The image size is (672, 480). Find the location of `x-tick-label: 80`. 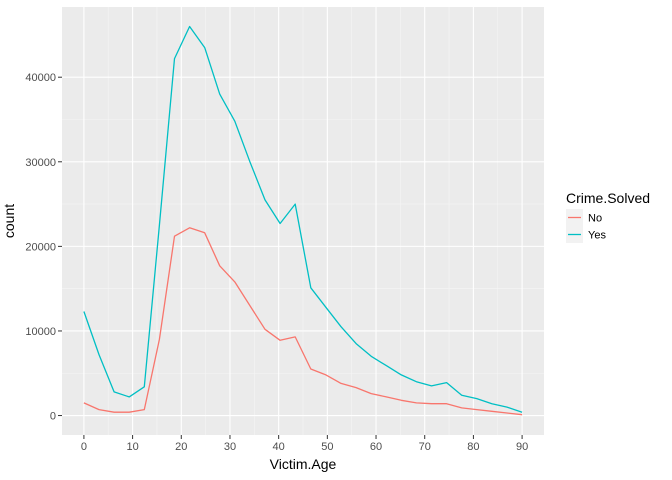

x-tick-label: 80 is located at coordinates (473, 447).